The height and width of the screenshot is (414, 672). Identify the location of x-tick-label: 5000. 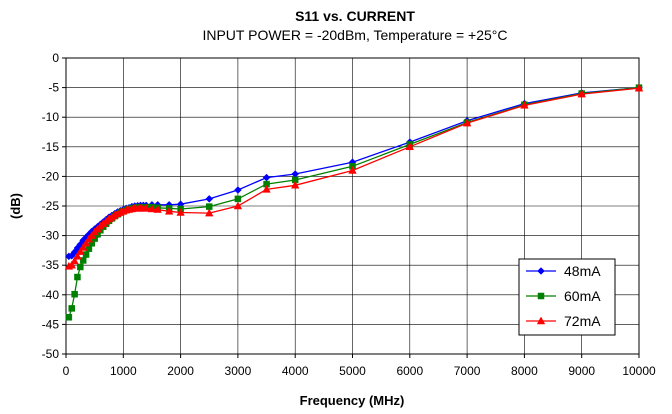
(352, 371).